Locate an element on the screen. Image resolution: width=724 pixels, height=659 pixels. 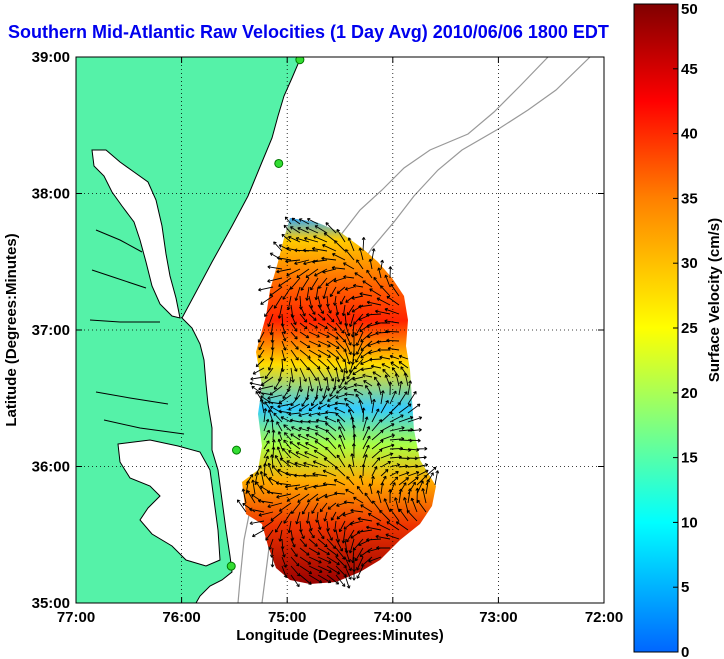
rivers is located at coordinates (137, 332).